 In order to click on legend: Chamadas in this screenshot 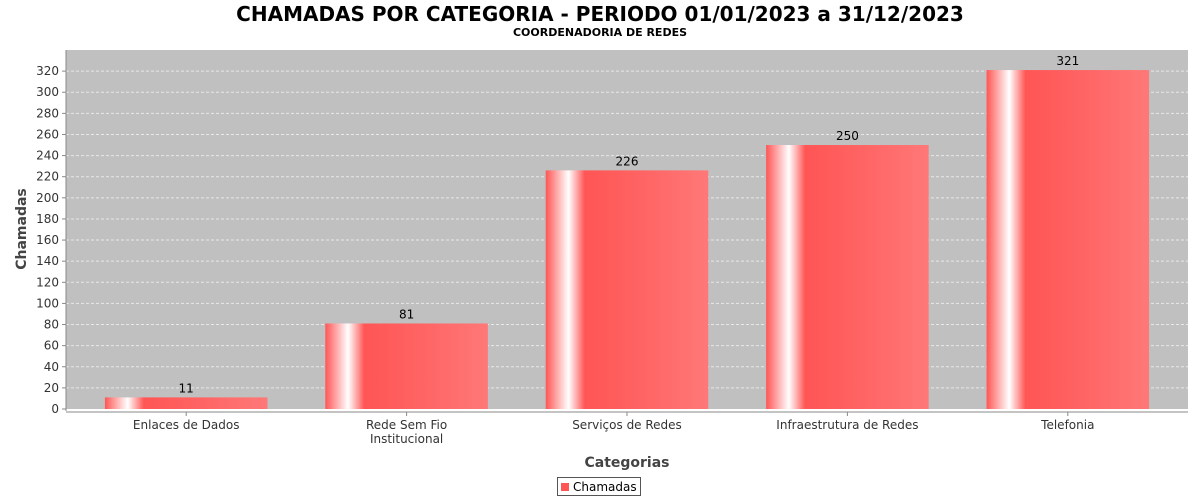, I will do `click(599, 486)`.